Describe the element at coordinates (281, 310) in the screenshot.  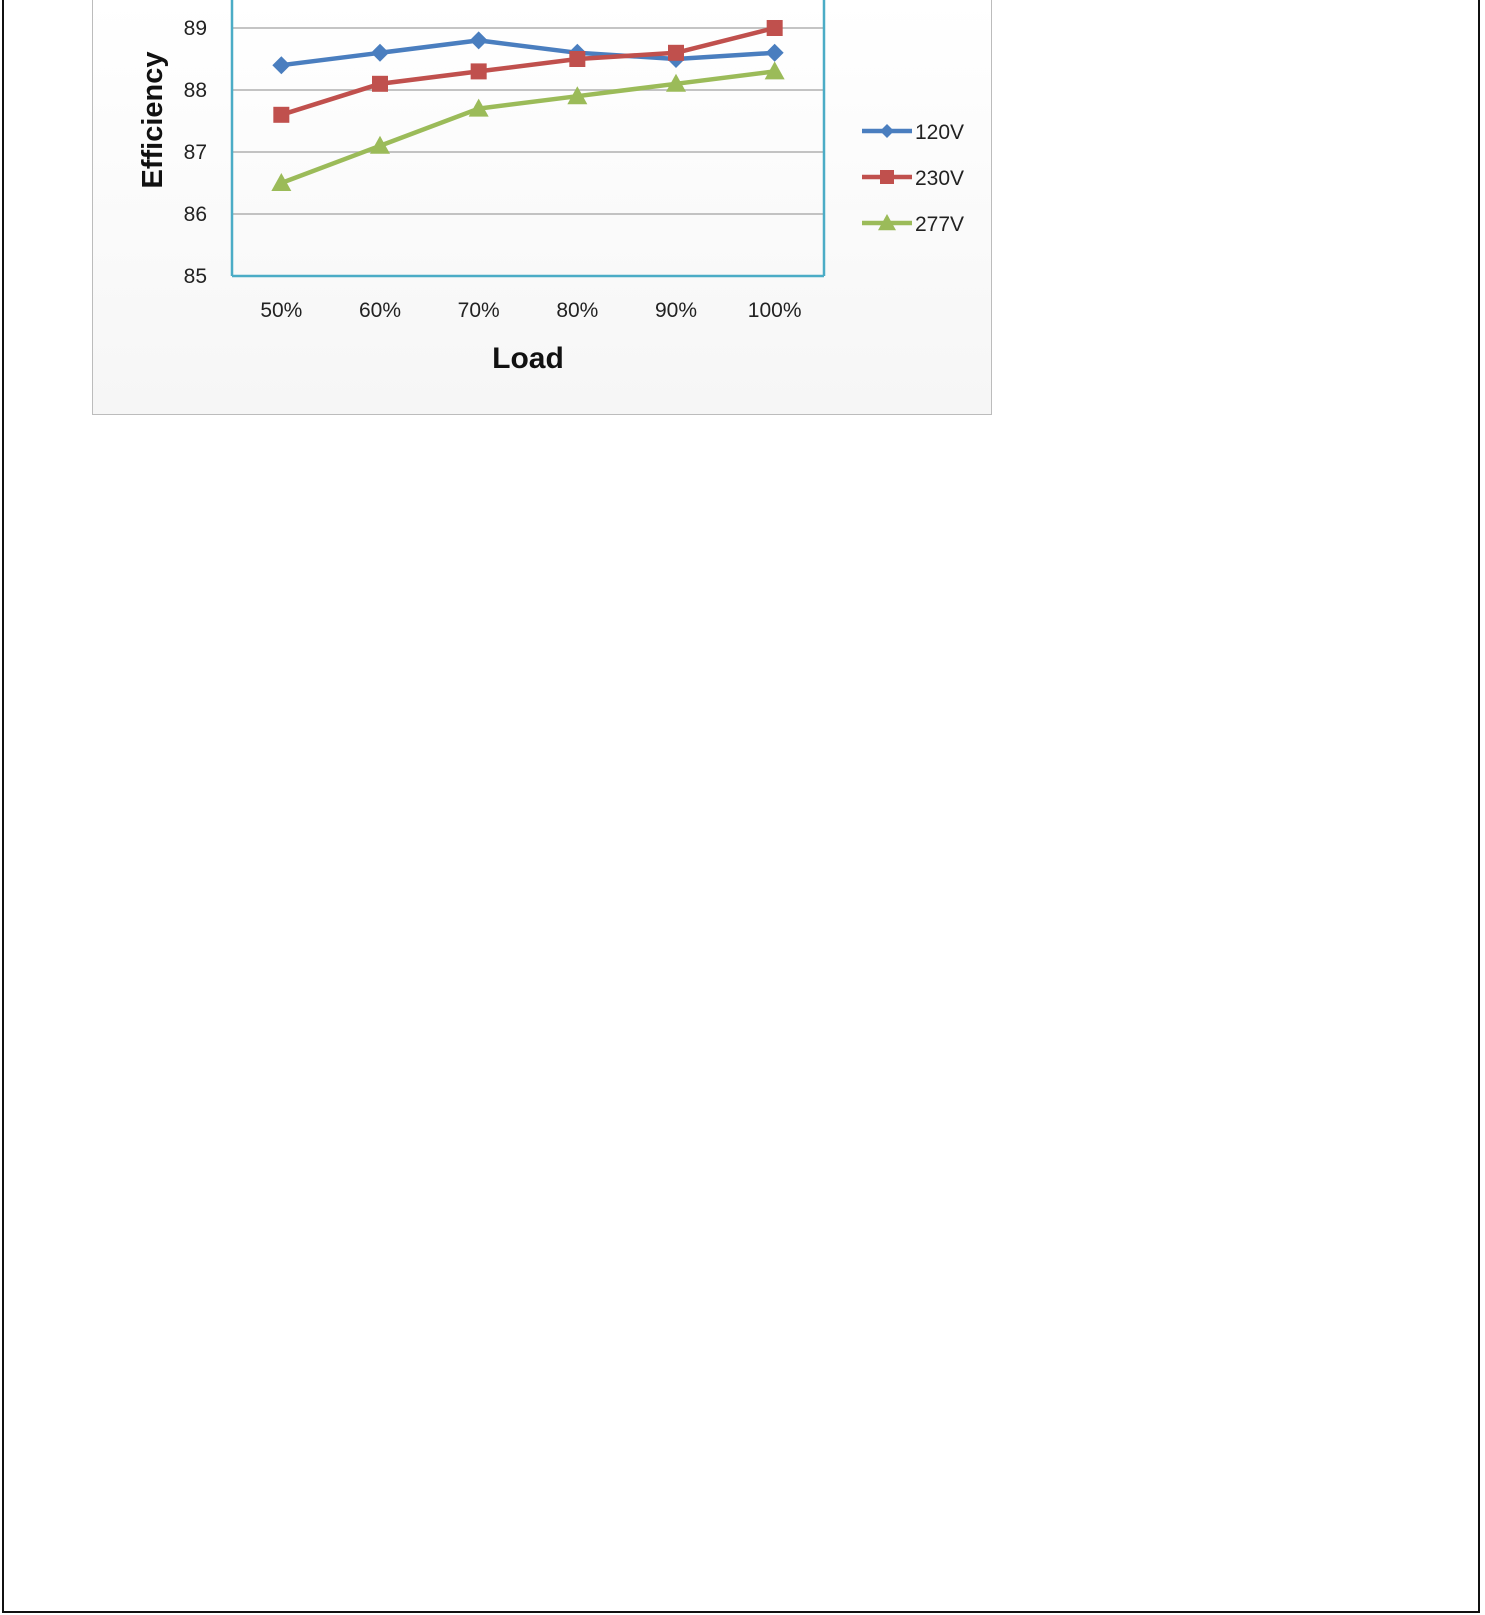
I see `x-tick-label: 50%` at that location.